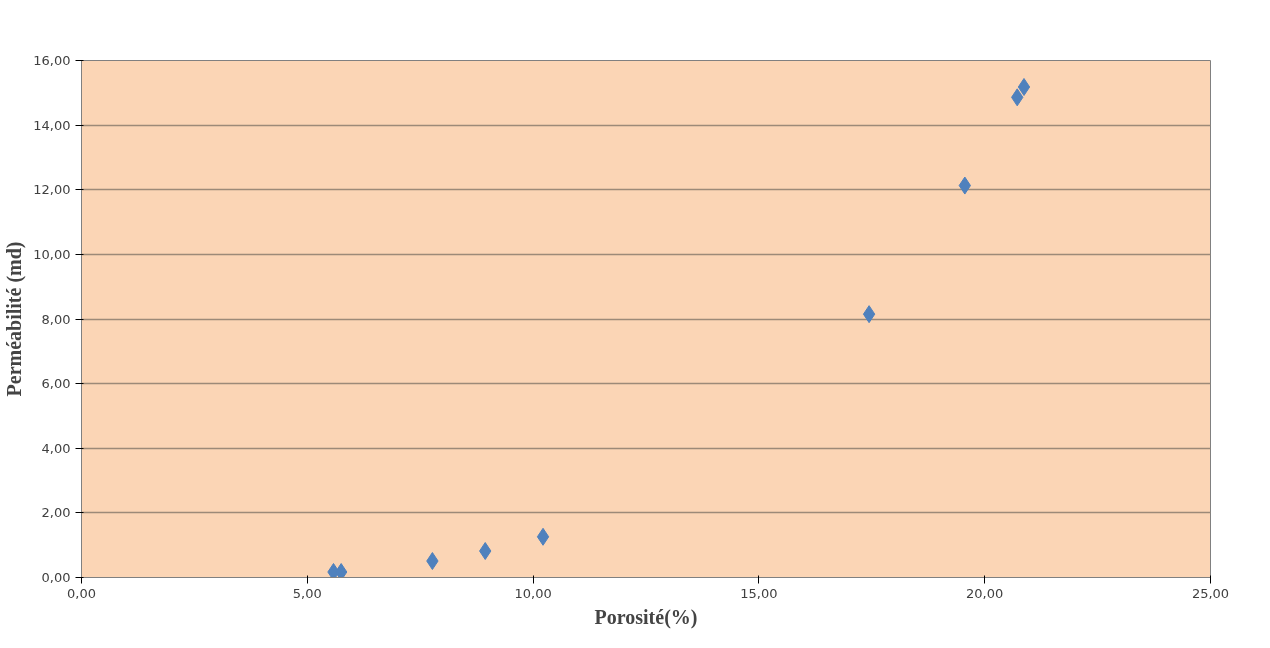 The height and width of the screenshot is (648, 1270). I want to click on y-tick-label: 4,00, so click(56, 448).